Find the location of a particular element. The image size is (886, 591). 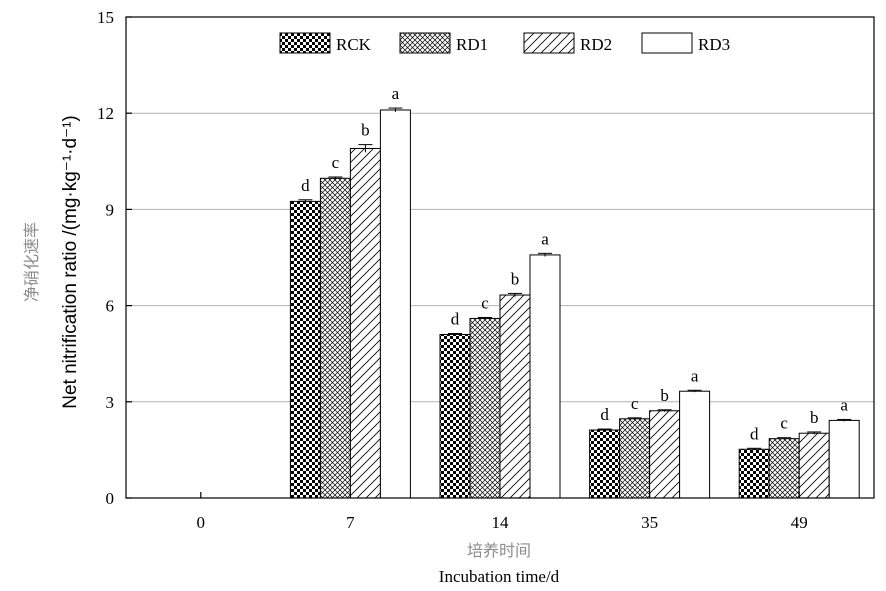

x-tick-label: 7 is located at coordinates (350, 522).